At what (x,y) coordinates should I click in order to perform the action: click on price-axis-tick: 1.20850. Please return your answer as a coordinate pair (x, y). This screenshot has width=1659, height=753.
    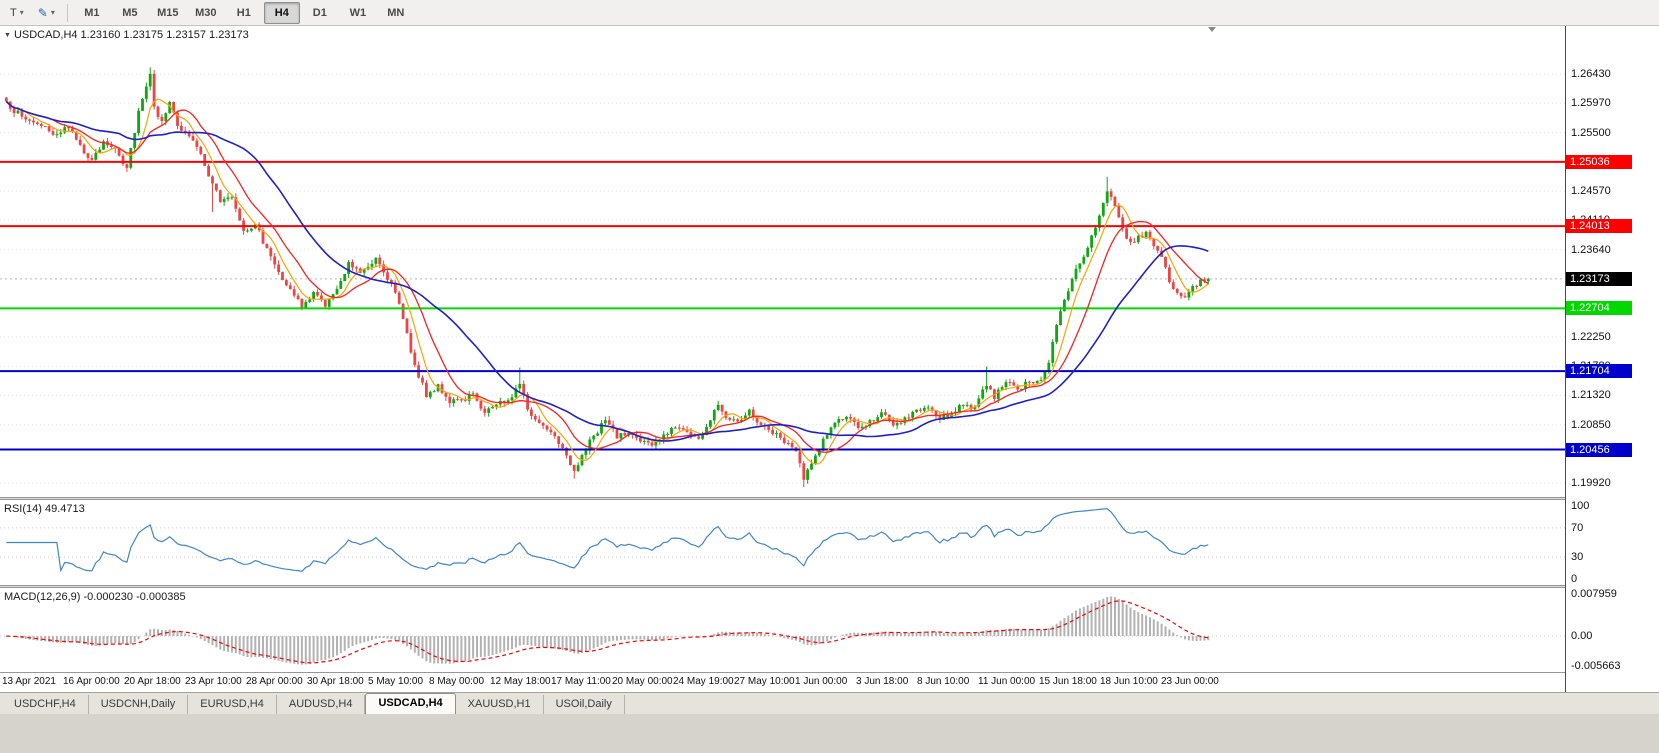
    Looking at the image, I should click on (1591, 424).